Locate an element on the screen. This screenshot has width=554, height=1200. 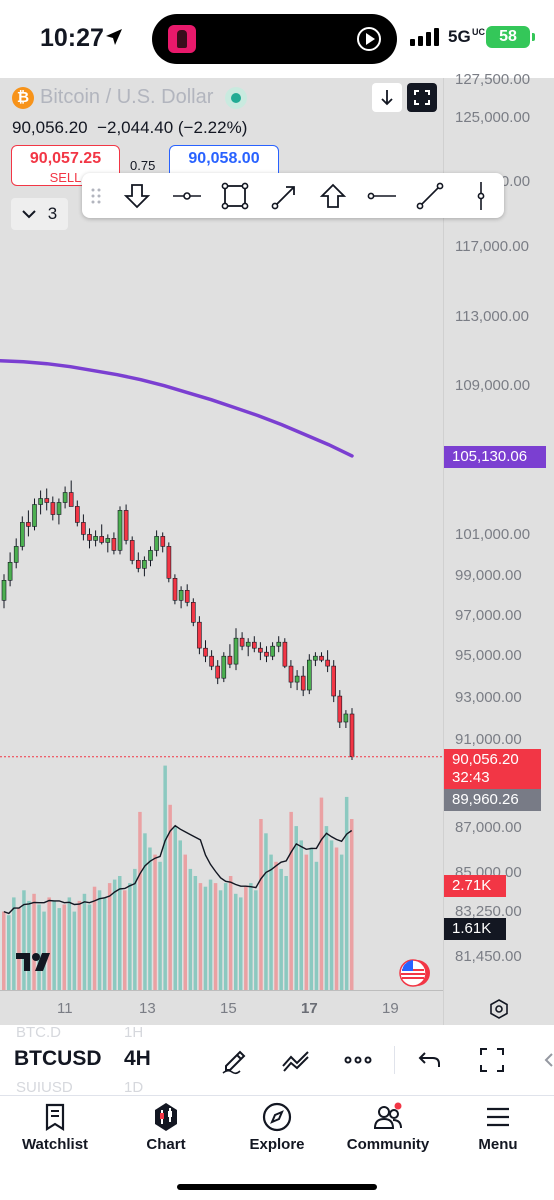
horizontal-ray-icon is located at coordinates (187, 196).